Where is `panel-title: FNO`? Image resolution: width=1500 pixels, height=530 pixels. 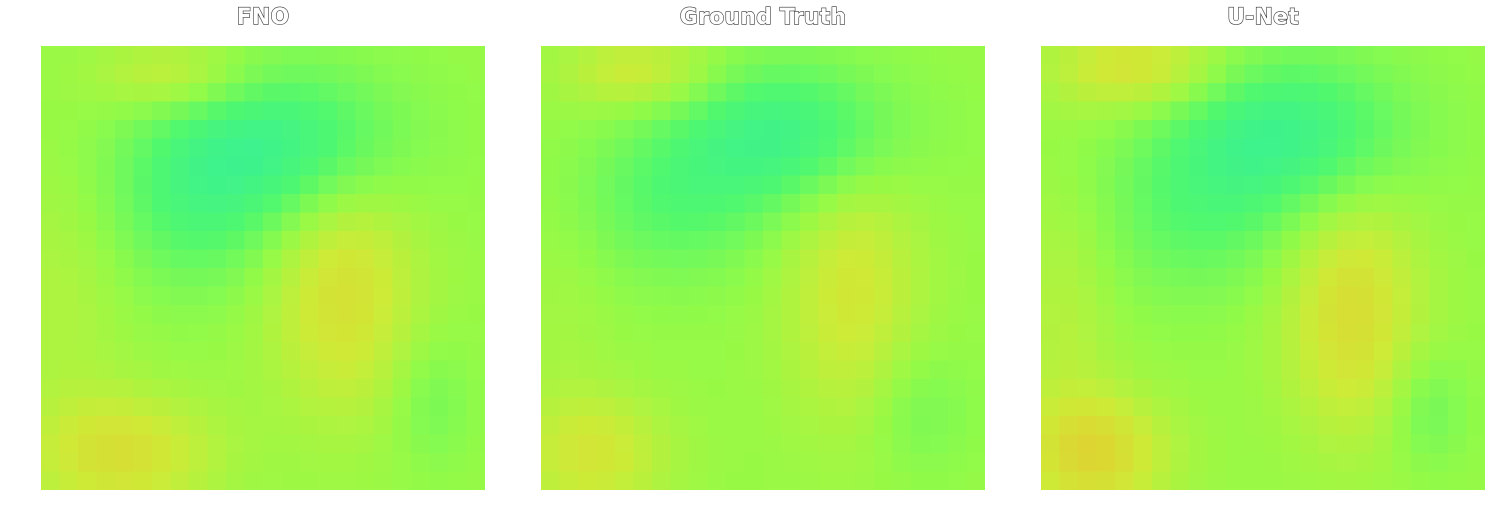 panel-title: FNO is located at coordinates (263, 17).